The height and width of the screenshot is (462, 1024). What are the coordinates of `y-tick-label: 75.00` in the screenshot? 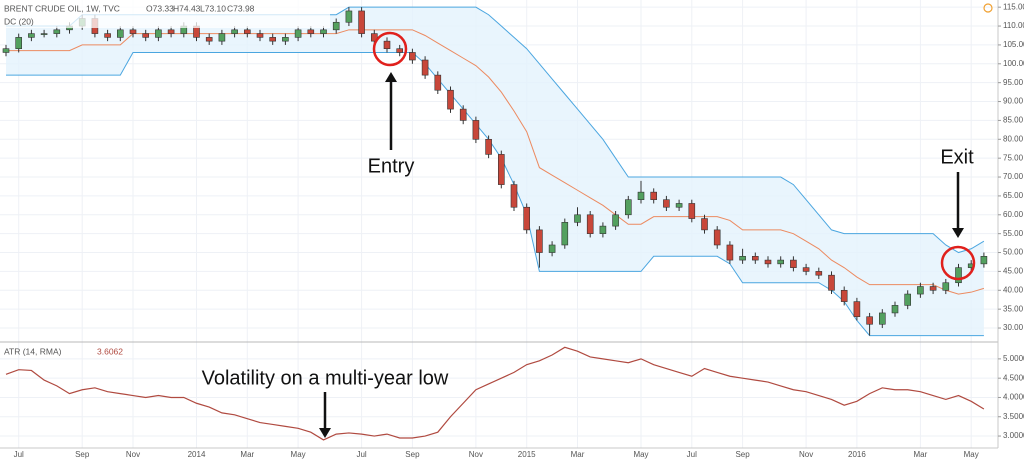 It's located at (1013, 157).